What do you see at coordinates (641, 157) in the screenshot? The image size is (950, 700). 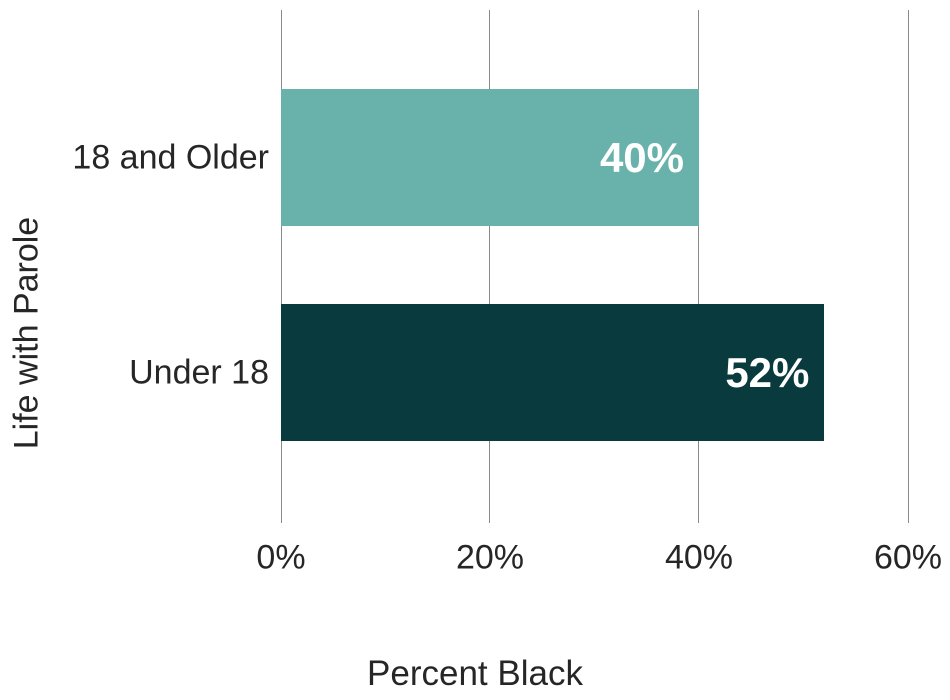 I see `bar-value-label-18-and-older: 40%` at bounding box center [641, 157].